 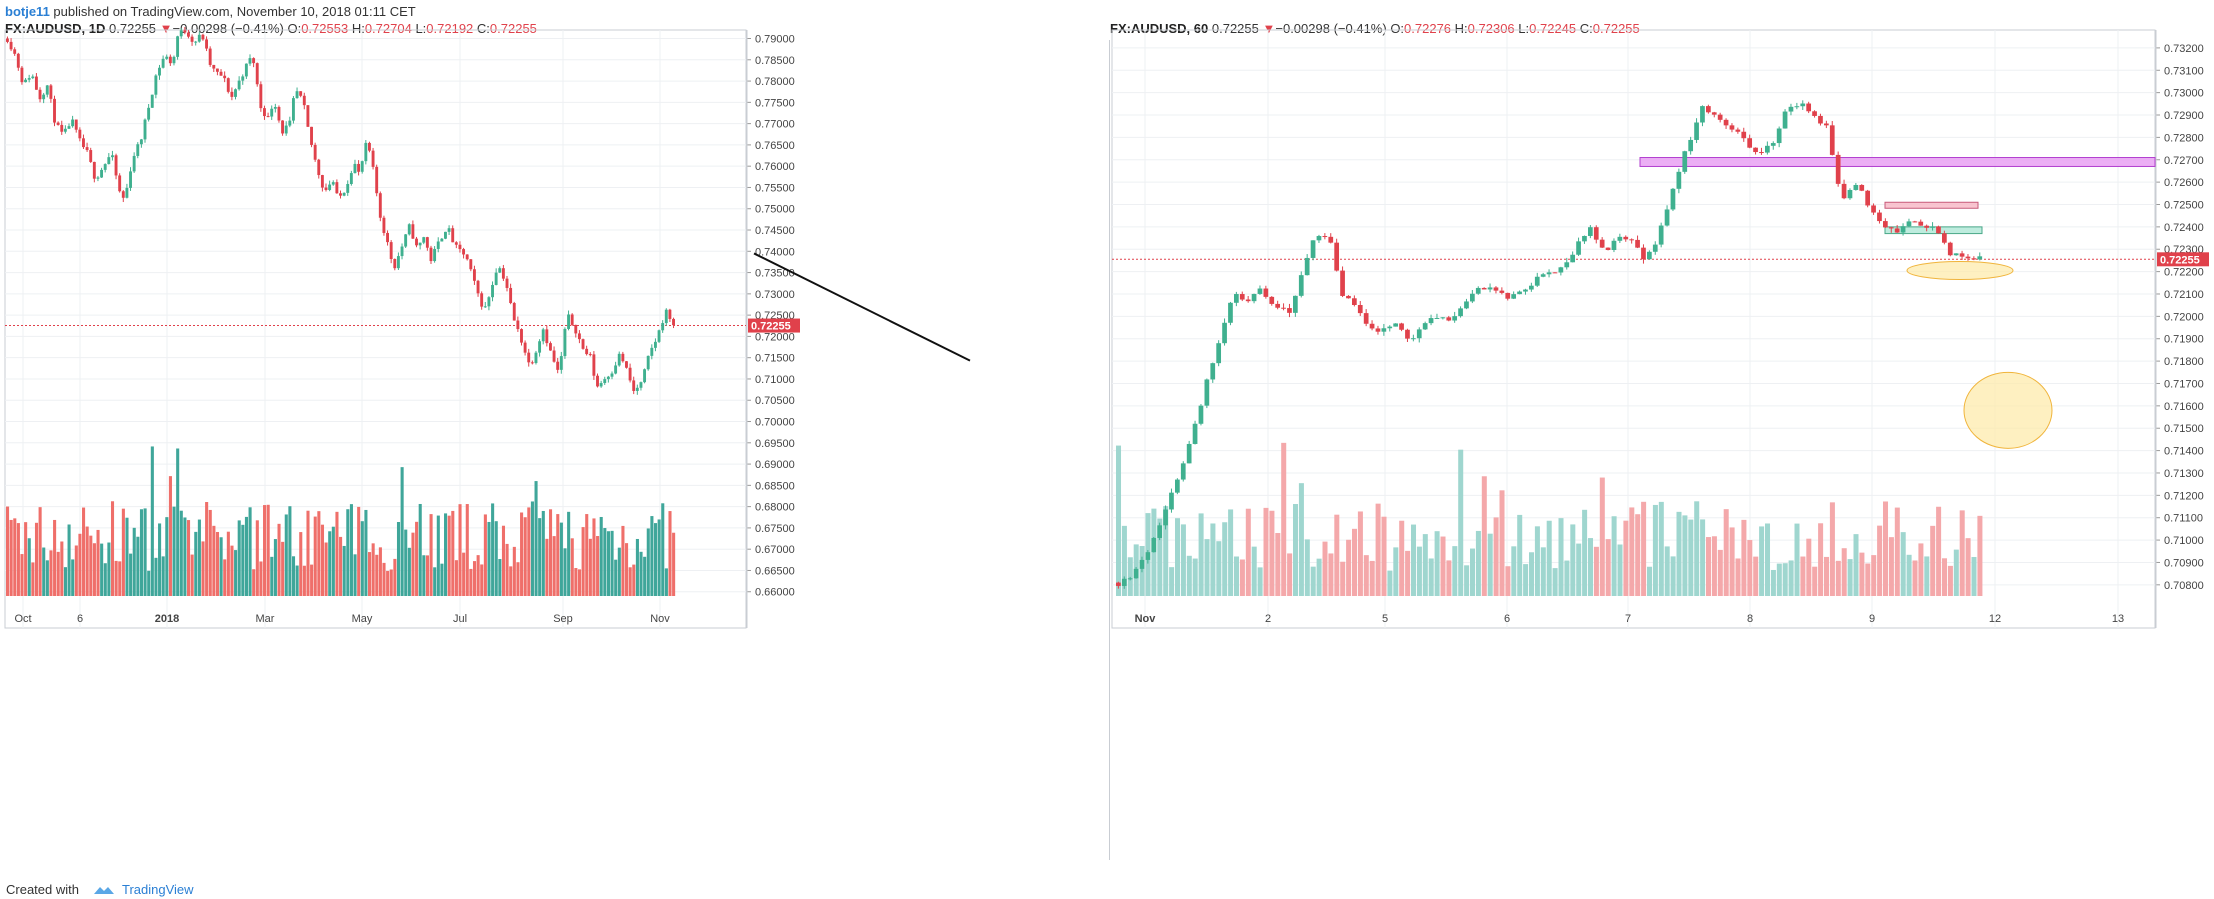 What do you see at coordinates (1159, 28) in the screenshot?
I see `right-symbol: FX:AUDUSD, 60` at bounding box center [1159, 28].